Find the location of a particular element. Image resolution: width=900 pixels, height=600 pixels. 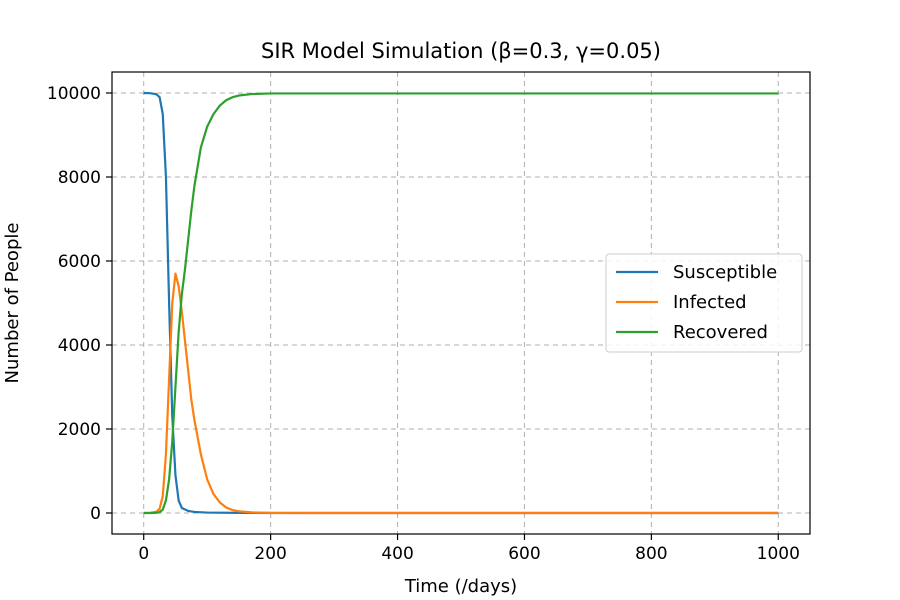

x-tick-label: 400 is located at coordinates (397, 554).